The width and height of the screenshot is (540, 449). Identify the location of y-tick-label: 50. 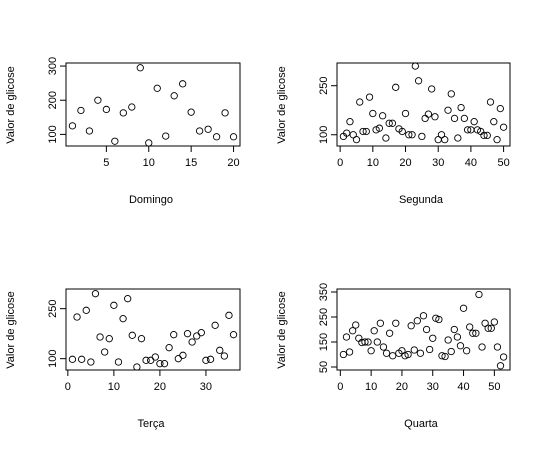
(324, 367).